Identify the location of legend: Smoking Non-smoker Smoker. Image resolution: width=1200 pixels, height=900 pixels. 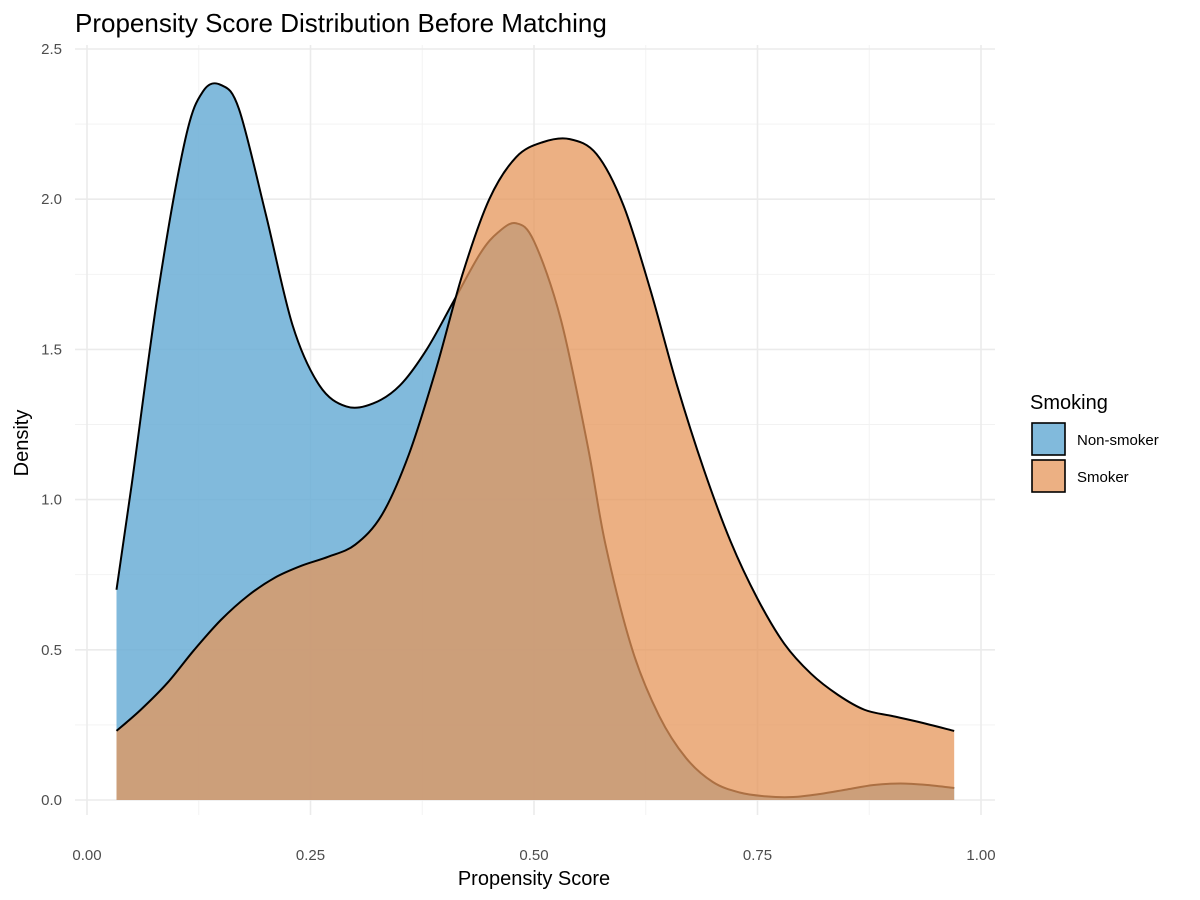
(1094, 442).